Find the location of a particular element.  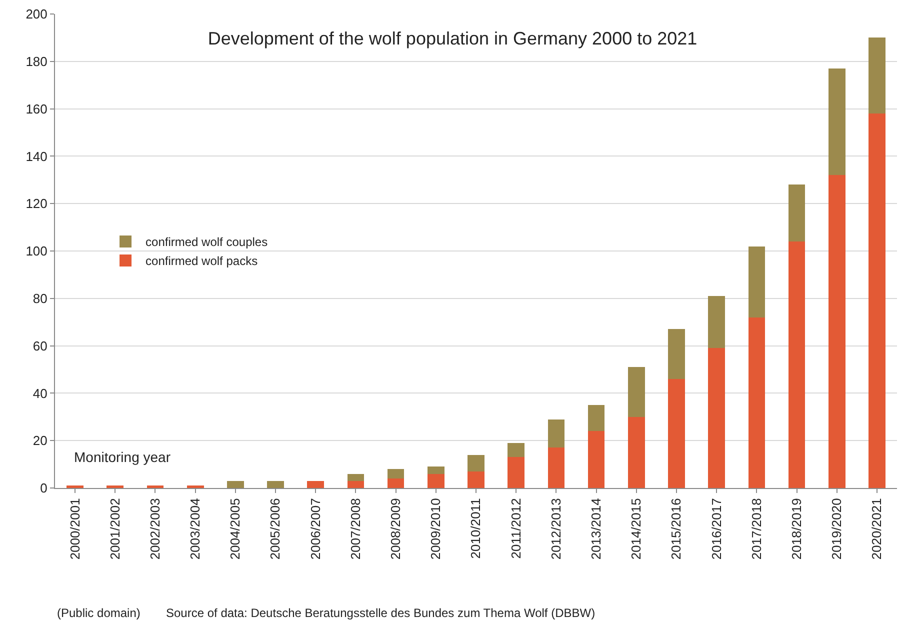

y-tick-label: 200 is located at coordinates (37, 14).